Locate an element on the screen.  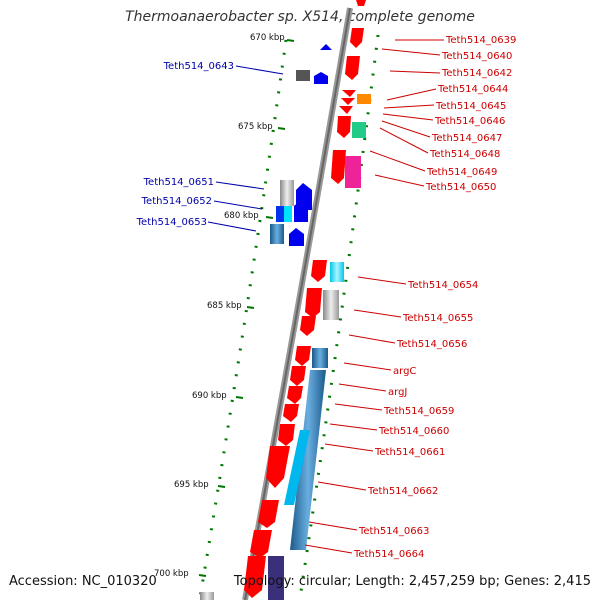
label-teth514-0651: Teth514_0651 is located at coordinates (178, 182).